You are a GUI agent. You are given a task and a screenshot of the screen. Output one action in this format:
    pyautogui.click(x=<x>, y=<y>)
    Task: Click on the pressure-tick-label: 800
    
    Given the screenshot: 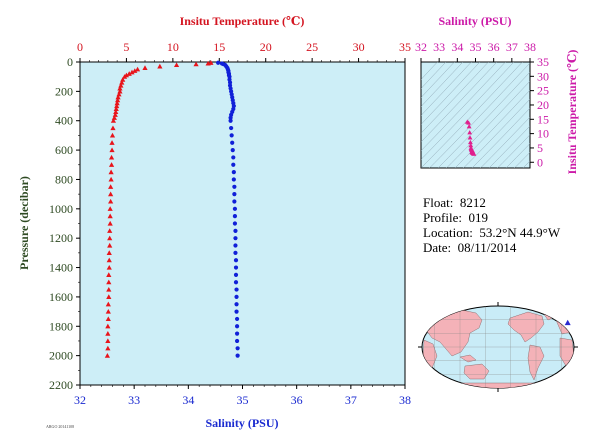 What is the action you would take?
    pyautogui.click(x=64, y=179)
    